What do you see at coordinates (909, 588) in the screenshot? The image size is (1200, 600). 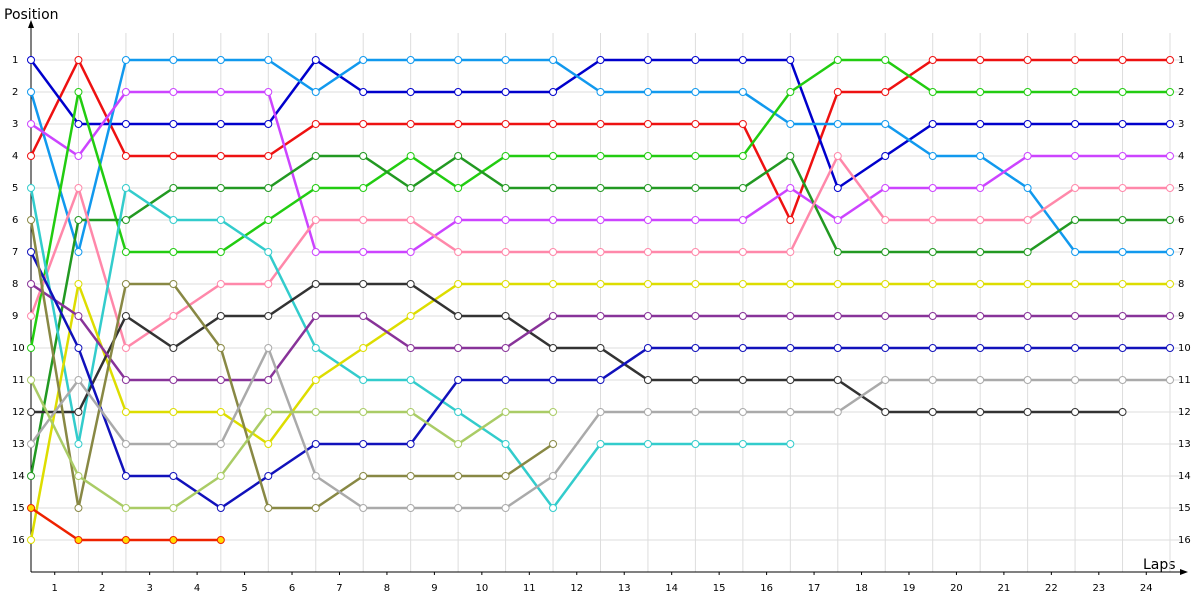 I see `x-tick-label: 19` at bounding box center [909, 588].